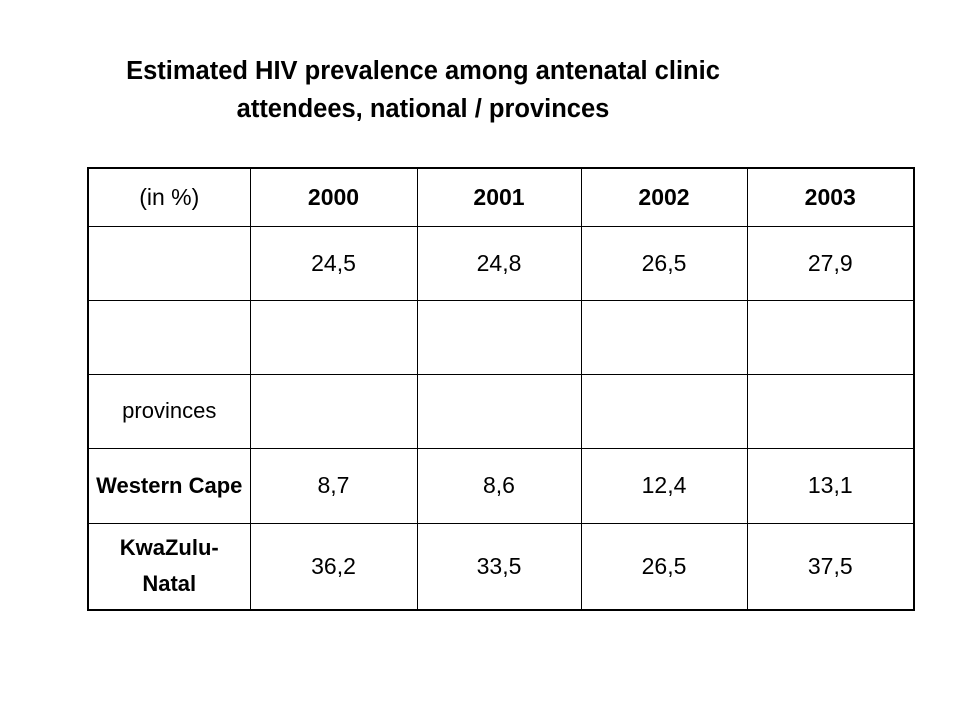  I want to click on table-cell: 12,4, so click(664, 485).